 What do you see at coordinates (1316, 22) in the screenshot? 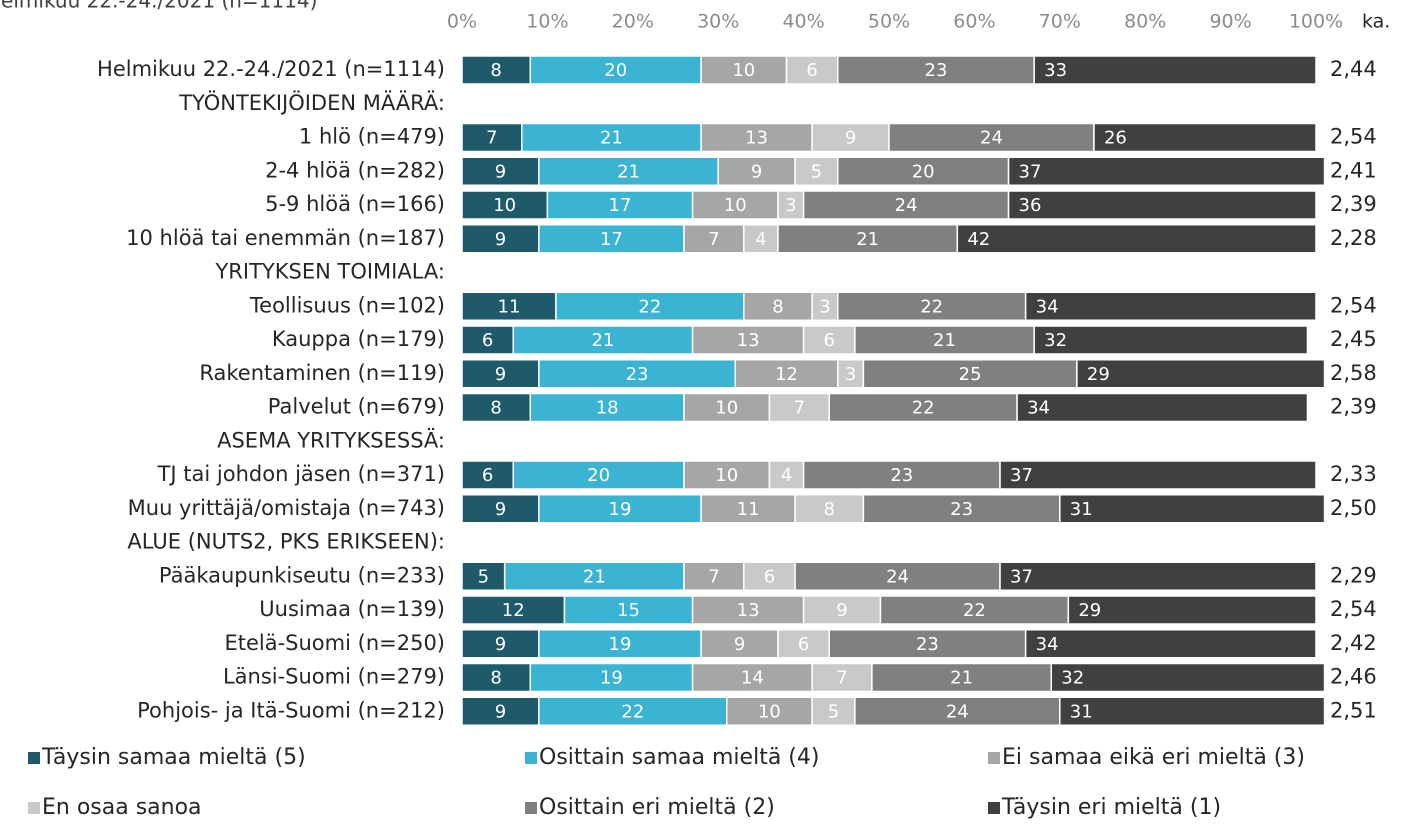
I see `x-tick-label: 100%` at bounding box center [1316, 22].